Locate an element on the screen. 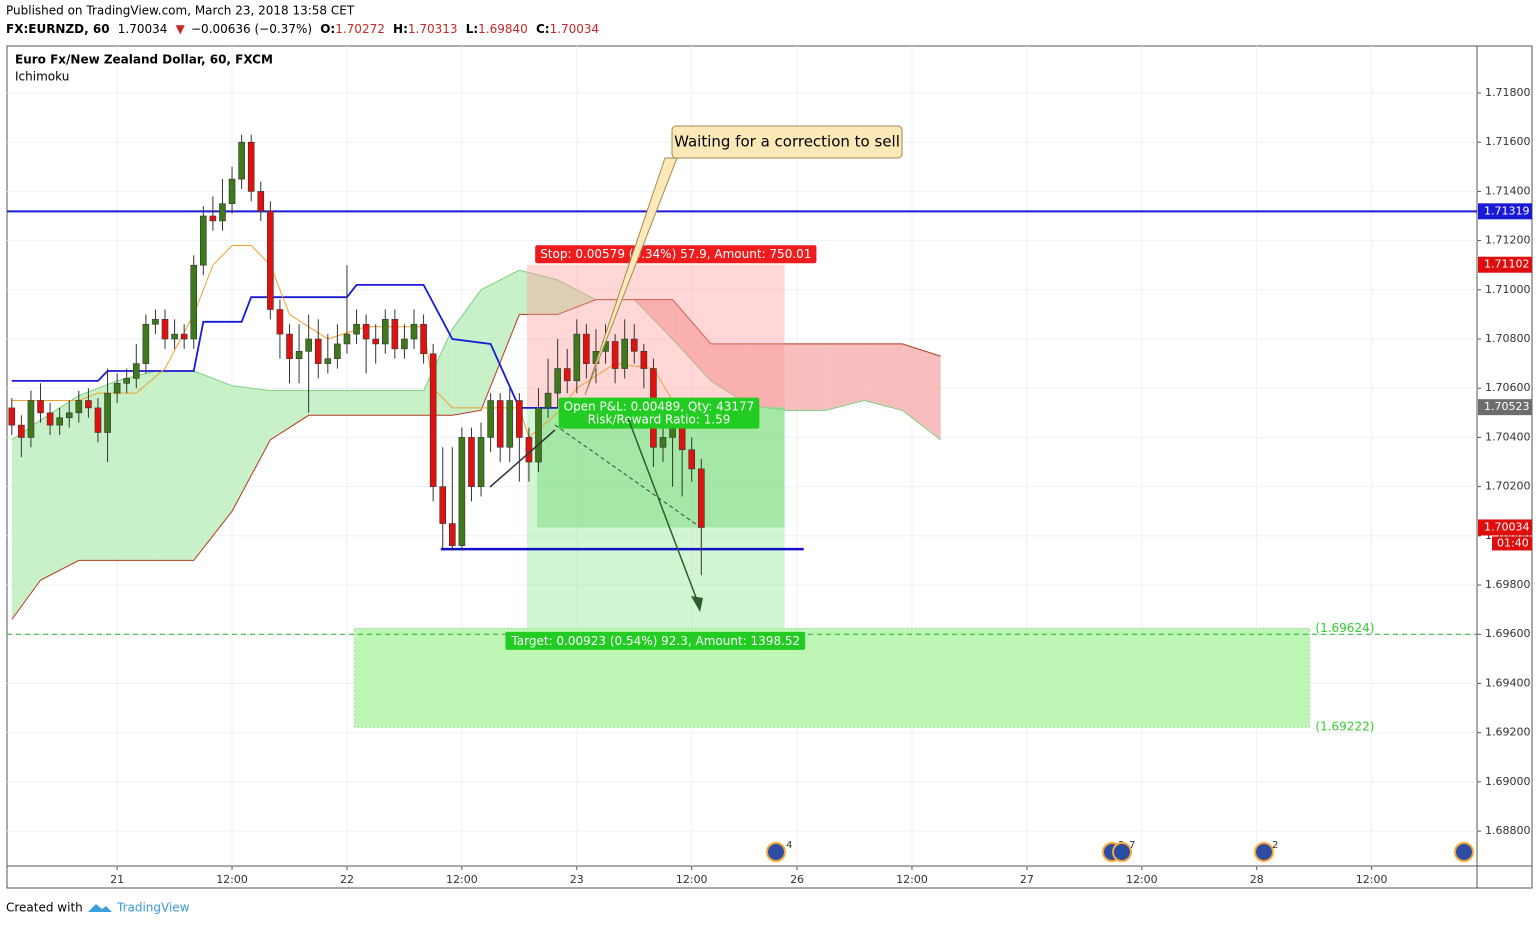  event-count: 2 is located at coordinates (1275, 845).